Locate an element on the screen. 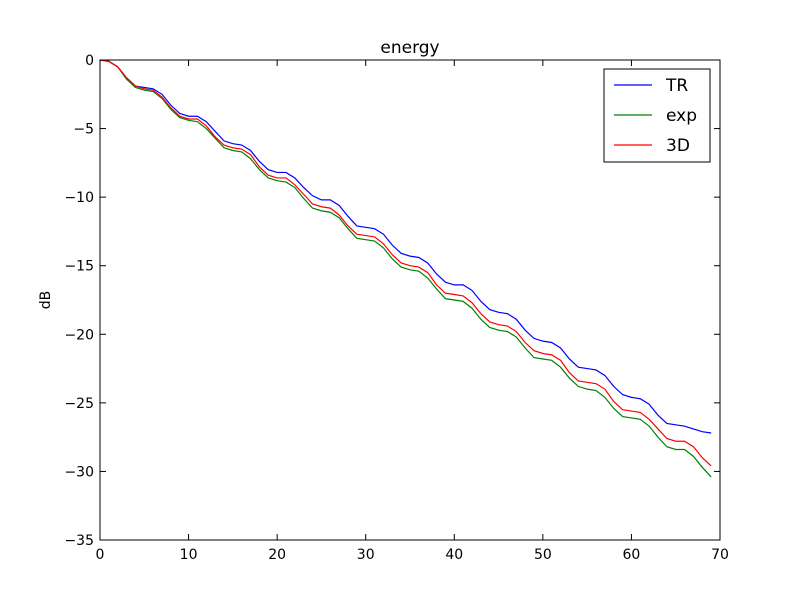  y-axis-label: dB is located at coordinates (46, 300).